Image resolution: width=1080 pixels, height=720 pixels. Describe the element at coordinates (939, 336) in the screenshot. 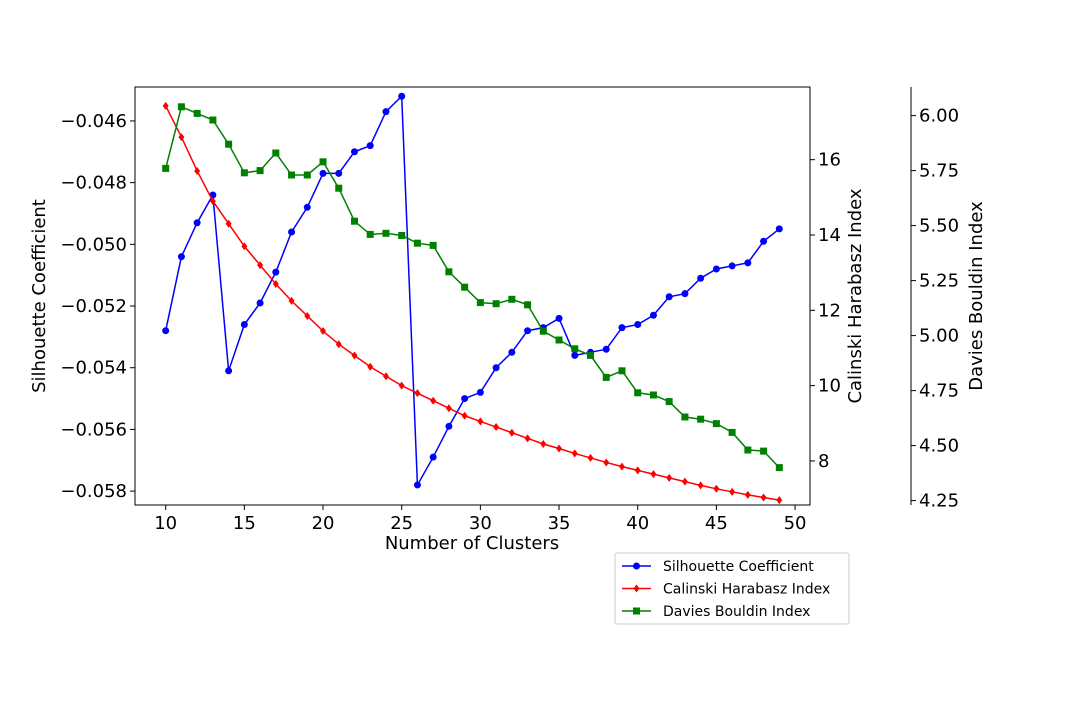

I see `y-tick-label-right2: 5.00` at that location.